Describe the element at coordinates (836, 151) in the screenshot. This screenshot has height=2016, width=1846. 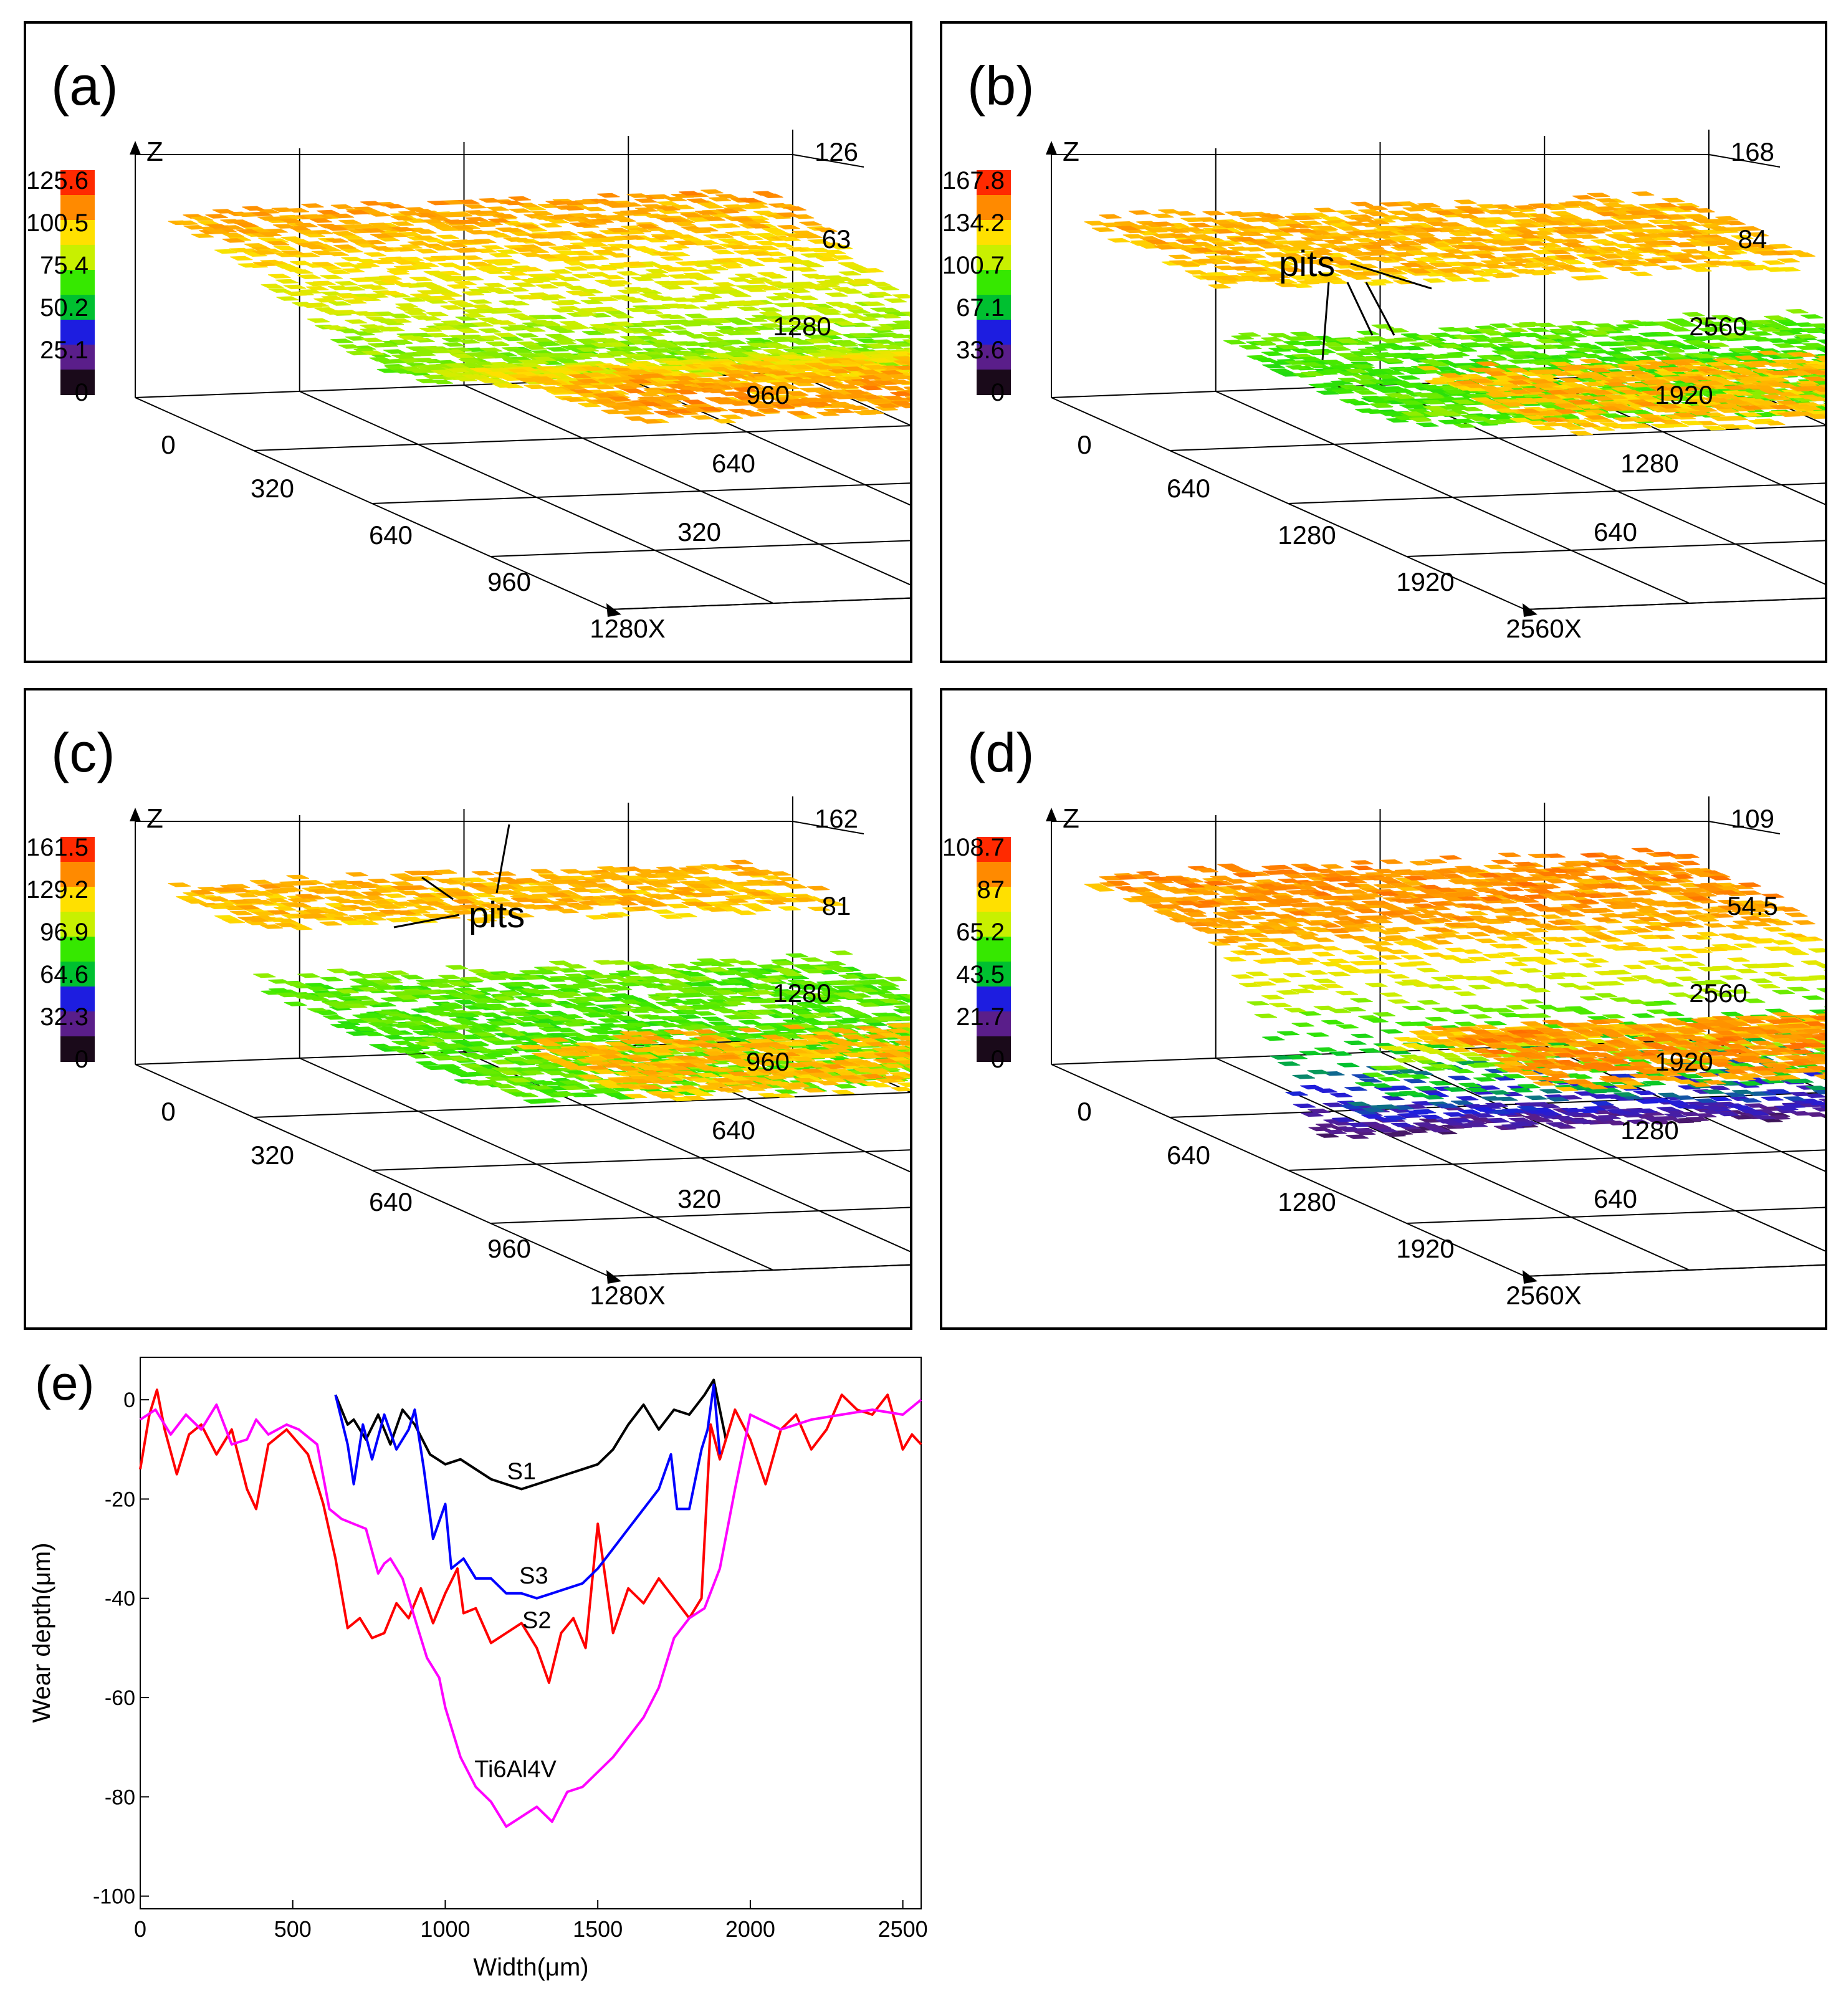
I see `z-tick: 126` at that location.